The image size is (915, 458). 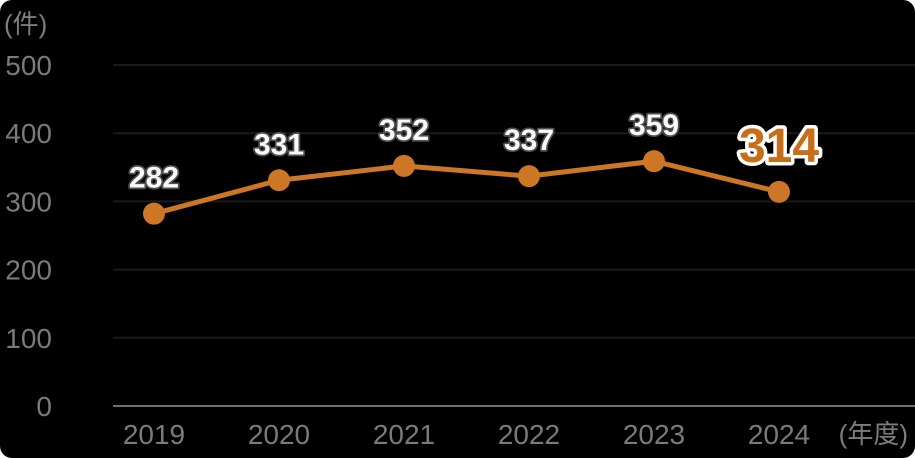 What do you see at coordinates (154, 178) in the screenshot?
I see `data-label: 282` at bounding box center [154, 178].